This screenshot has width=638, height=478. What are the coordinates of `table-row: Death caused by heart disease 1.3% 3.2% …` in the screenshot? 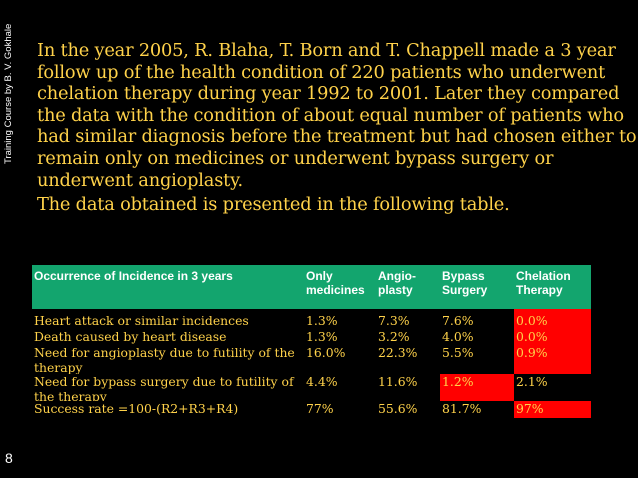 It's located at (311, 337).